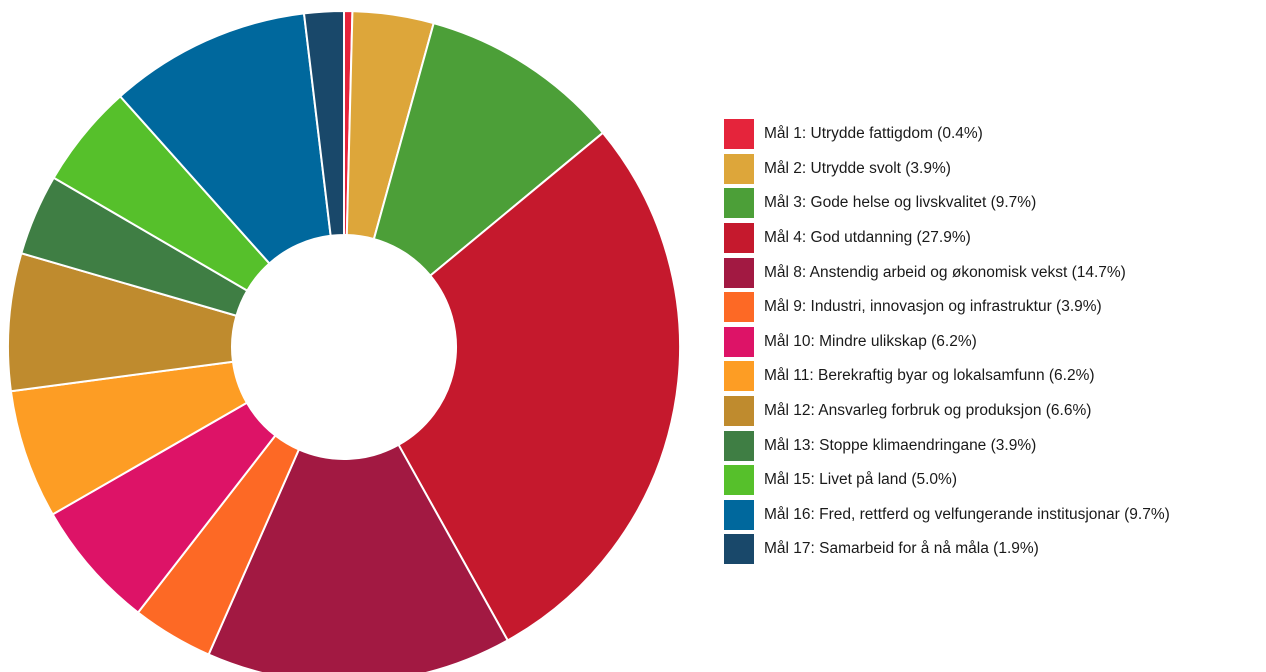 The width and height of the screenshot is (1266, 672). I want to click on legend-item: Mål 1: Utrydde fattigdom (0.4%), so click(994, 134).